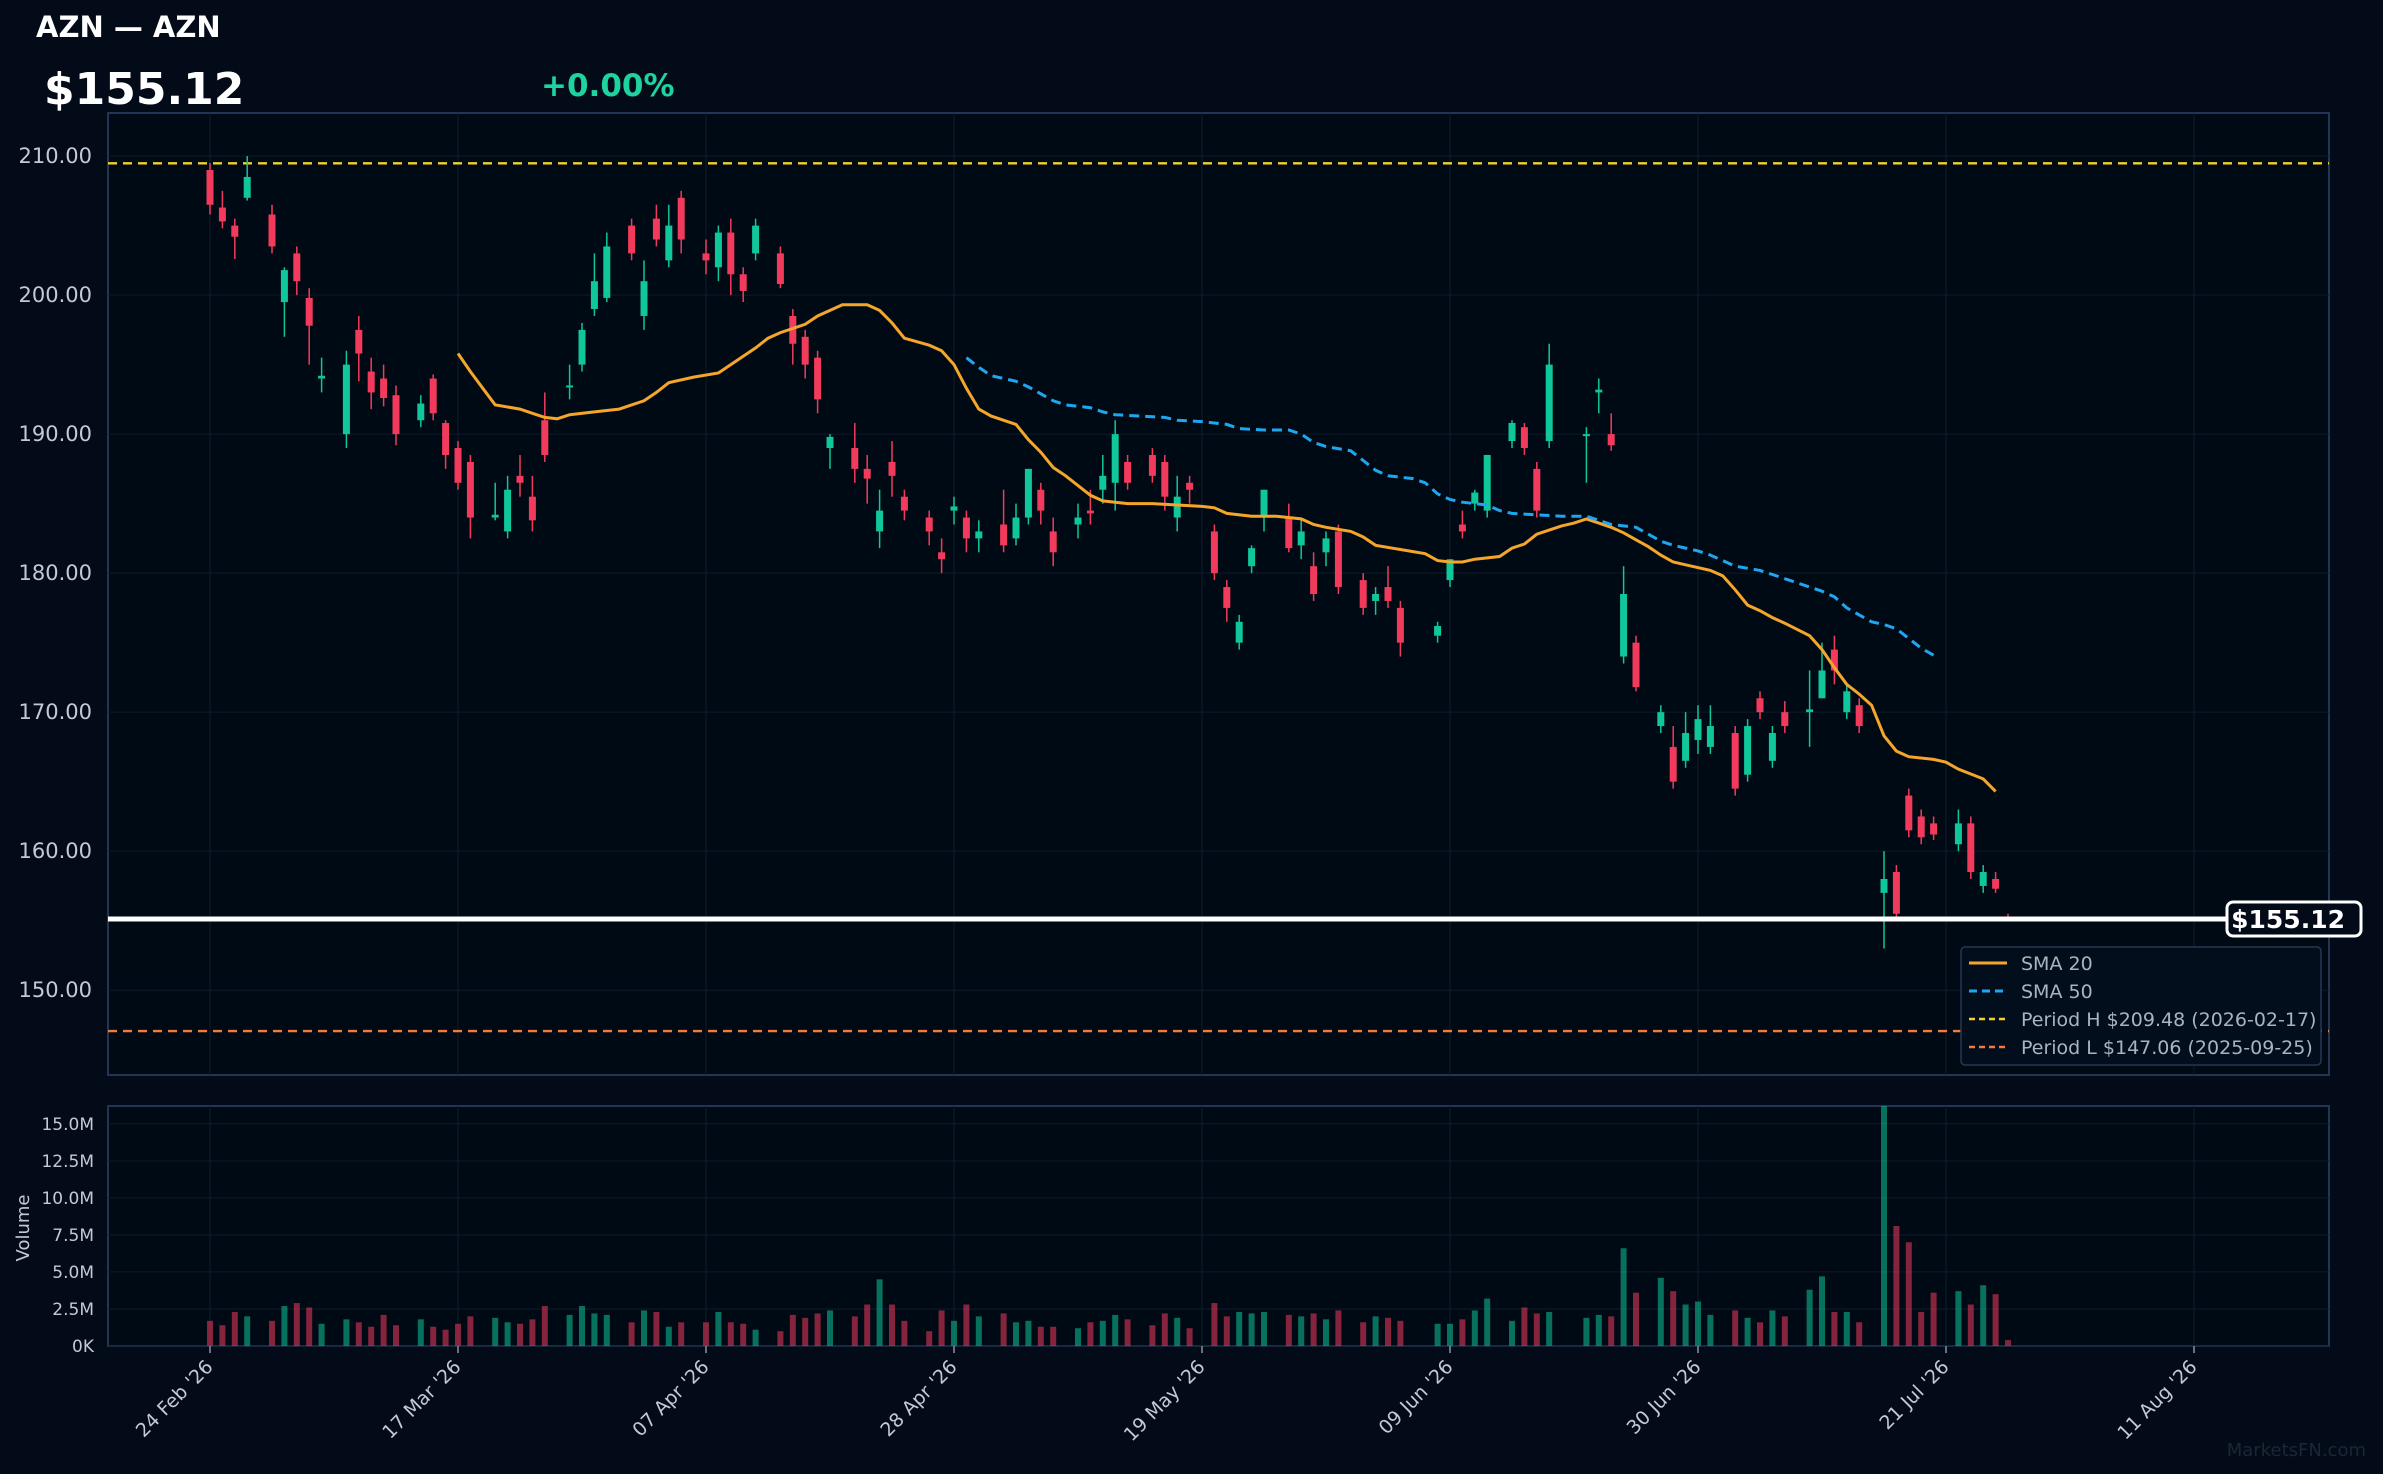 The image size is (2383, 1474). Describe the element at coordinates (144, 89) in the screenshot. I see `current-price: $155.12` at that location.